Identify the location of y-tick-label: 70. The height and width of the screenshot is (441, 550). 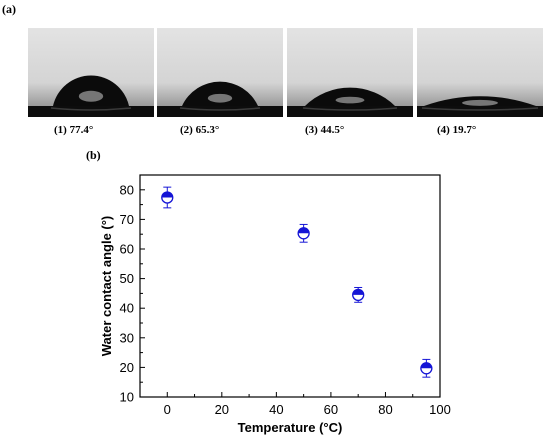
(127, 219).